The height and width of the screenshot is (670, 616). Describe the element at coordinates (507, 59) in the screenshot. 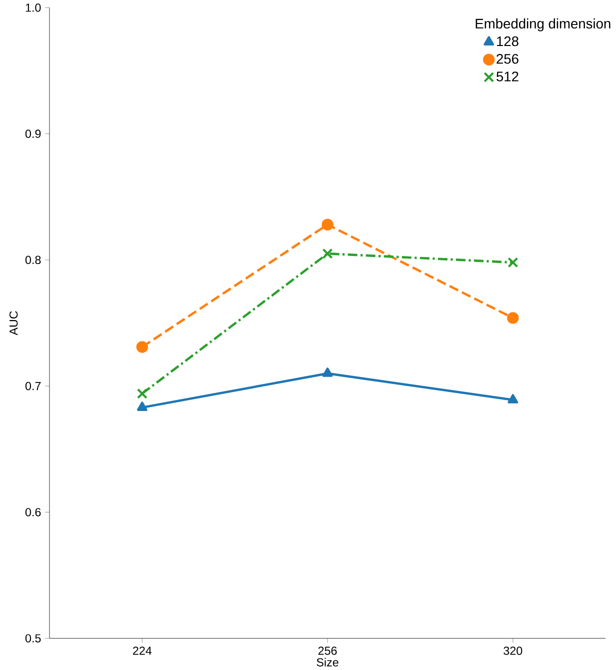

I see `legend-label: 256` at that location.